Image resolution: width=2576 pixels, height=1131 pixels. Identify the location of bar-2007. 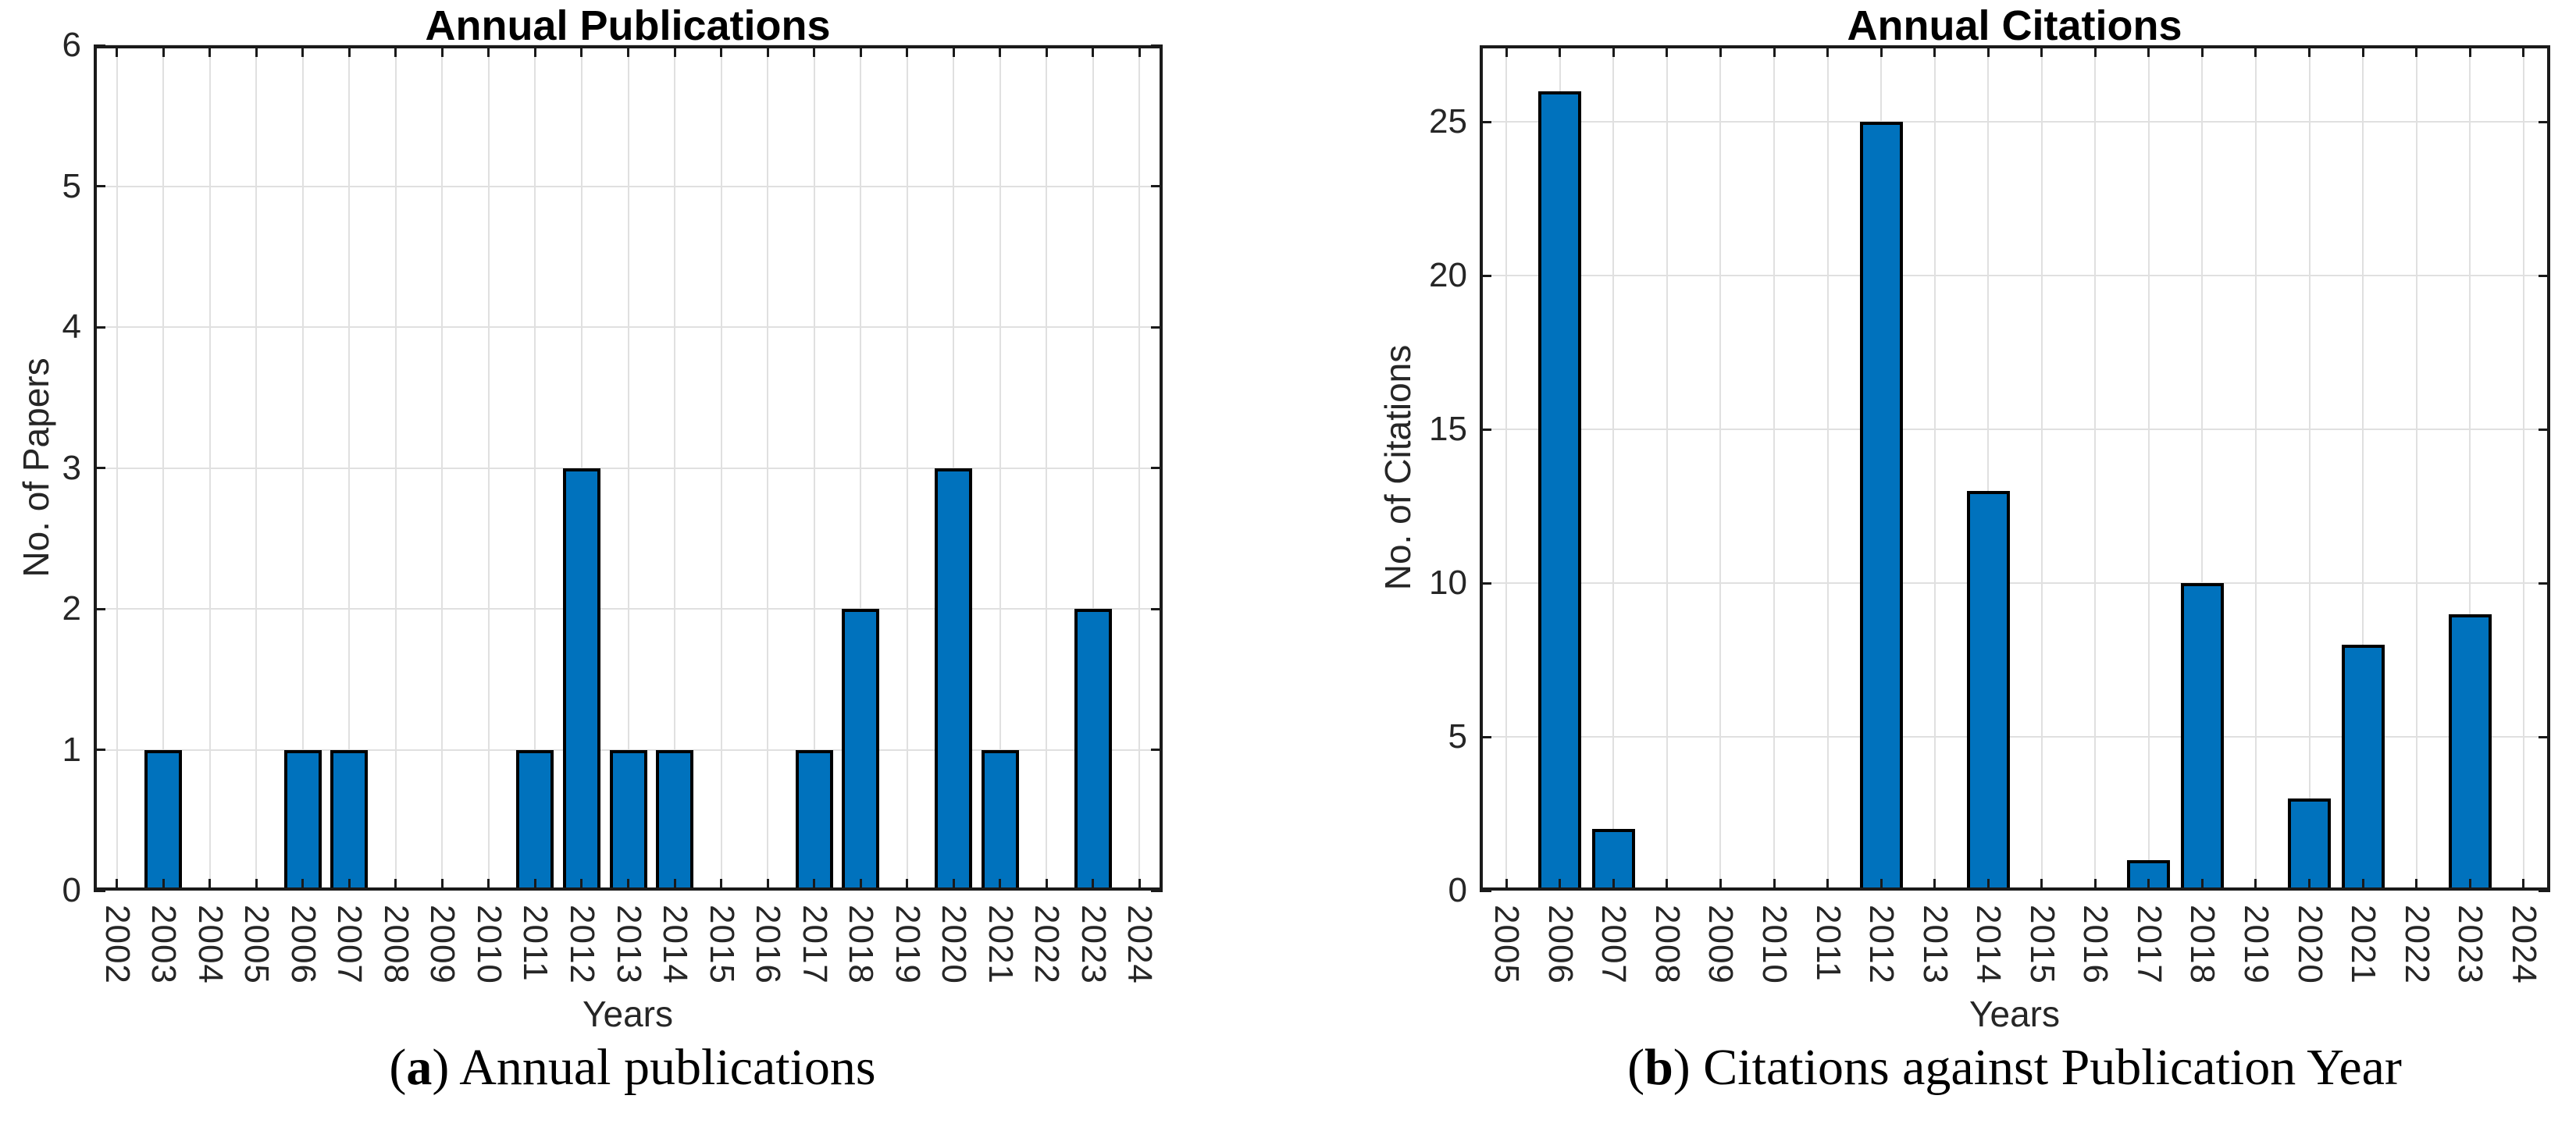
(350, 820).